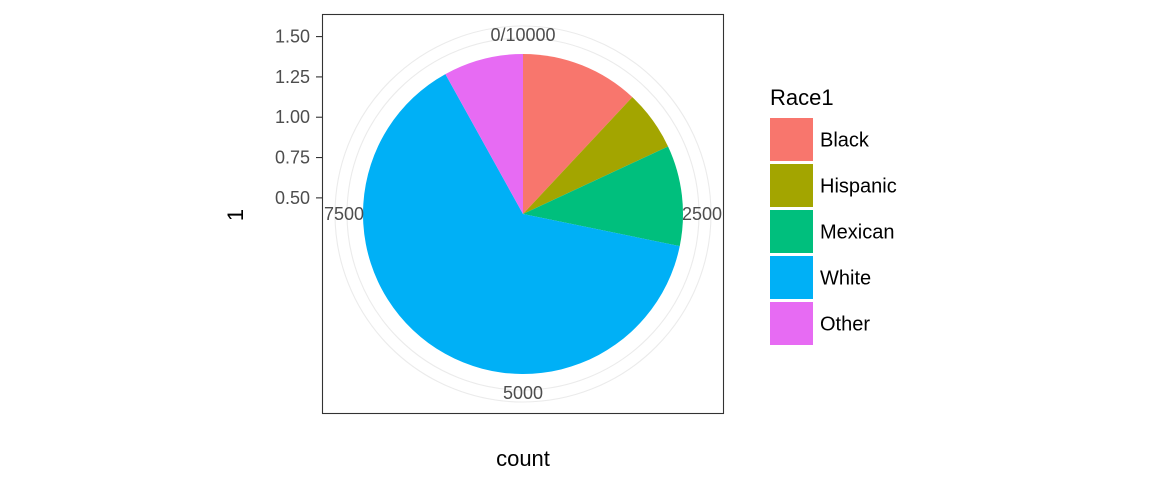 The width and height of the screenshot is (1152, 480). Describe the element at coordinates (802, 97) in the screenshot. I see `legend-title: Race1` at that location.